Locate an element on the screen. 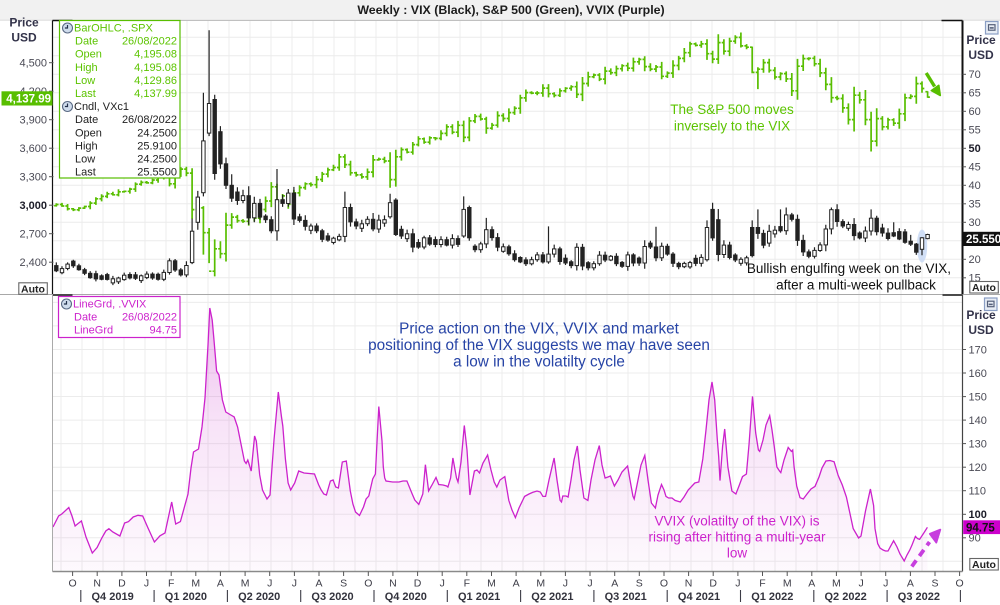 The width and height of the screenshot is (1000, 605). svg-text: 20 is located at coordinates (975, 260).